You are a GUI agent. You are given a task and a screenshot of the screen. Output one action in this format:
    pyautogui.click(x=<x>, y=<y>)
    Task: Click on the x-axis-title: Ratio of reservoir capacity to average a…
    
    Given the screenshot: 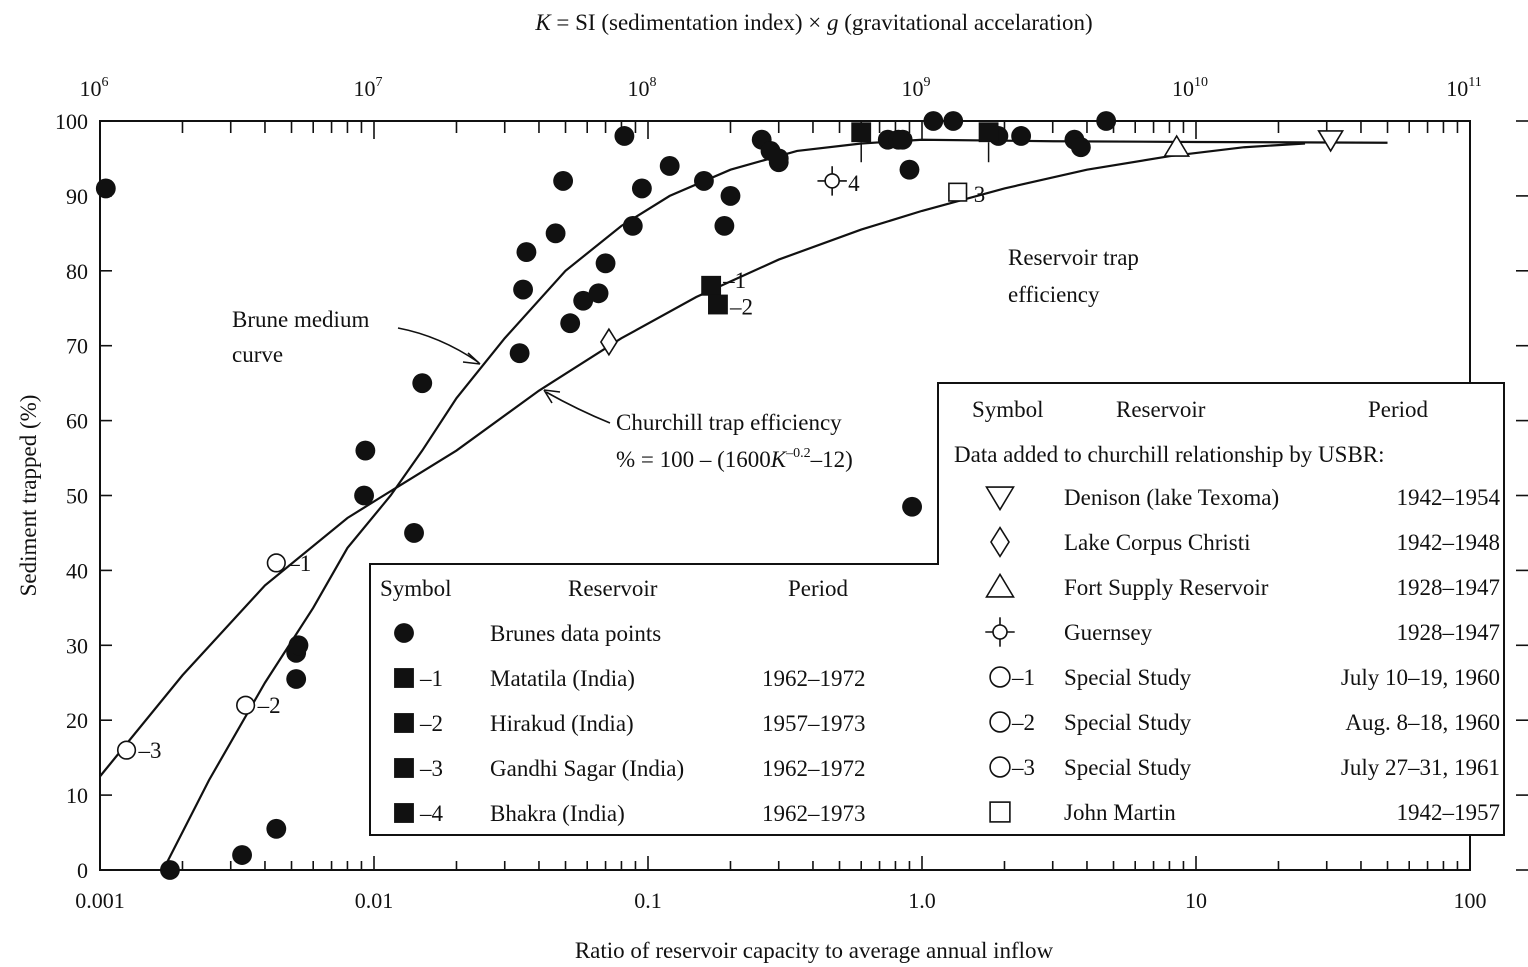 What is the action you would take?
    pyautogui.click(x=814, y=950)
    